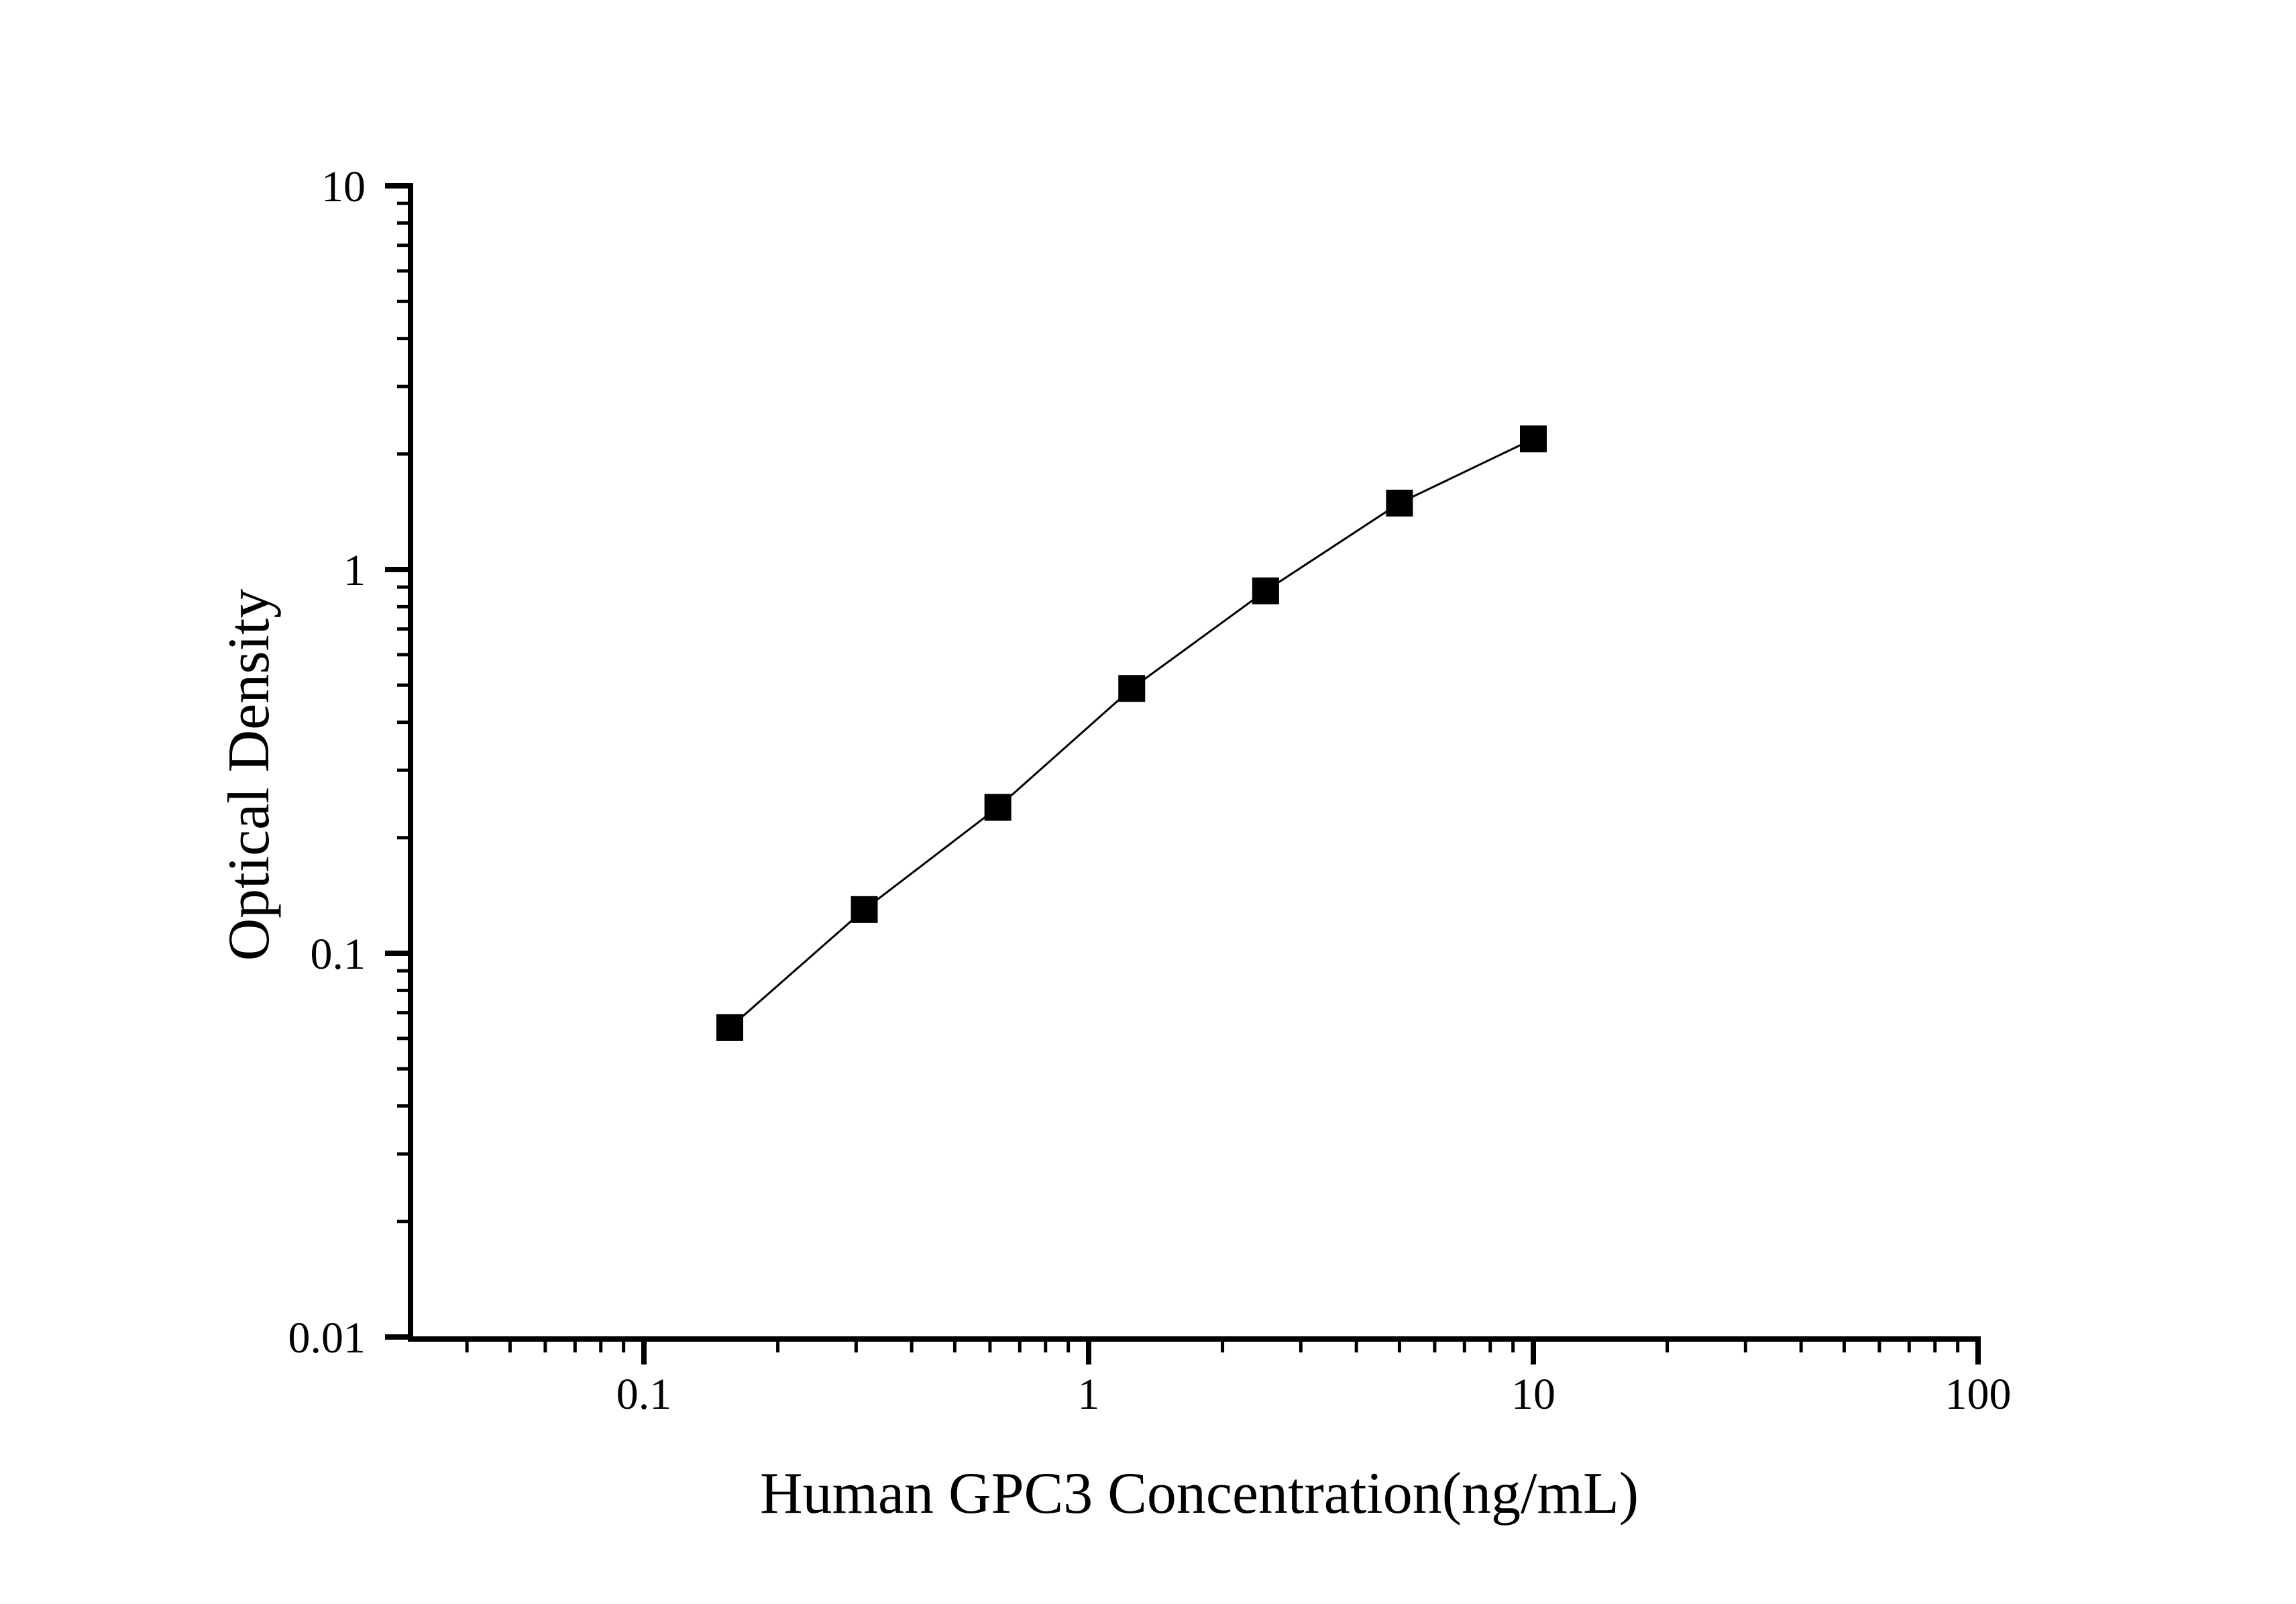 This screenshot has height=1604, width=2296. I want to click on series-line, so click(1131, 733).